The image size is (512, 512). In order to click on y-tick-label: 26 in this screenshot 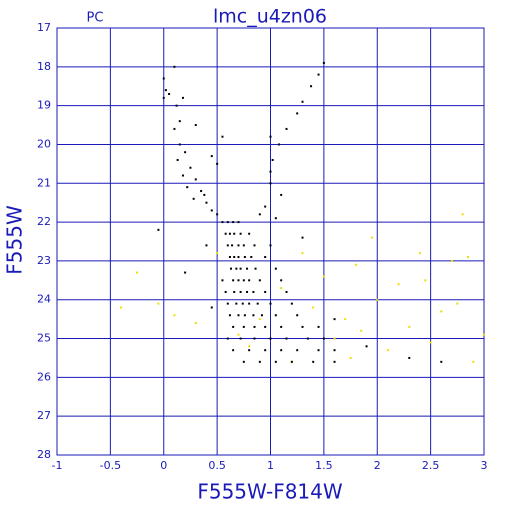, I will do `click(44, 376)`.